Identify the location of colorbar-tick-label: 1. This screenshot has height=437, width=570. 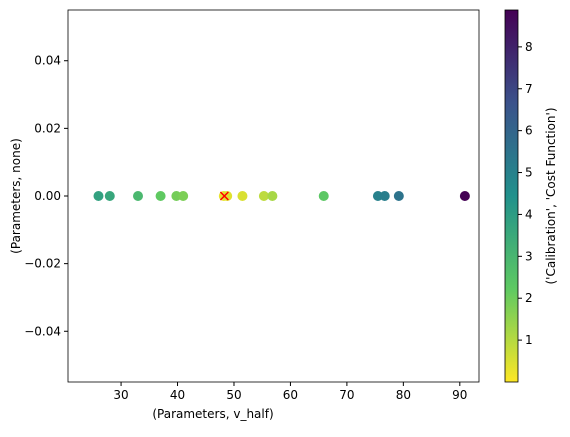
(529, 340).